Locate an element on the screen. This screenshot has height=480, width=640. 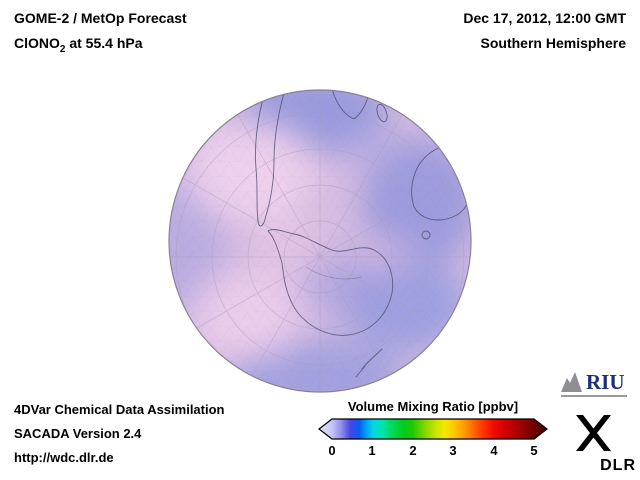
species-subscript: 2 is located at coordinates (62, 49).